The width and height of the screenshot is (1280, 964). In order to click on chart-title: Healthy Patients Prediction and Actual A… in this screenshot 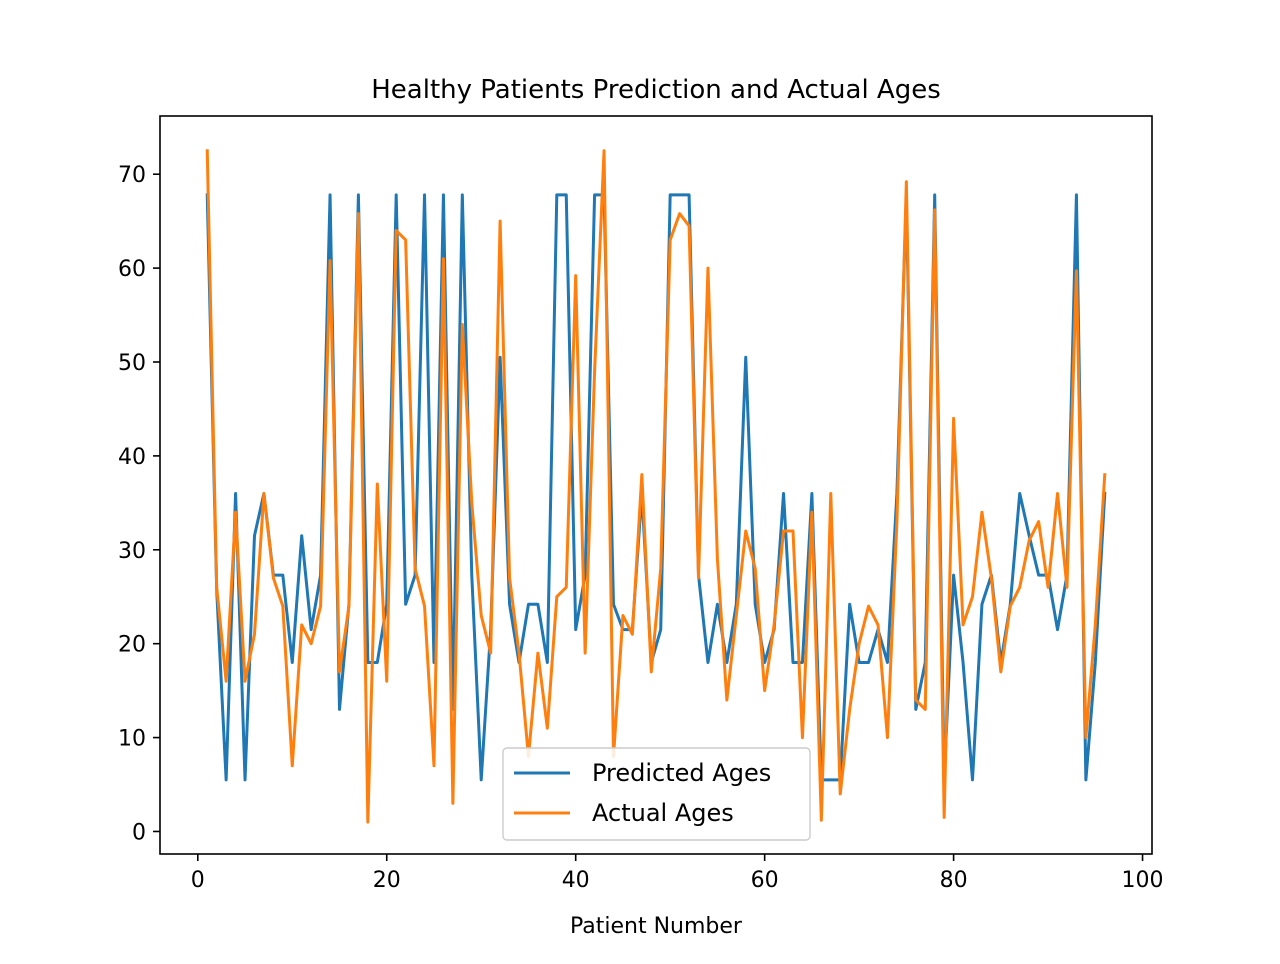, I will do `click(656, 90)`.